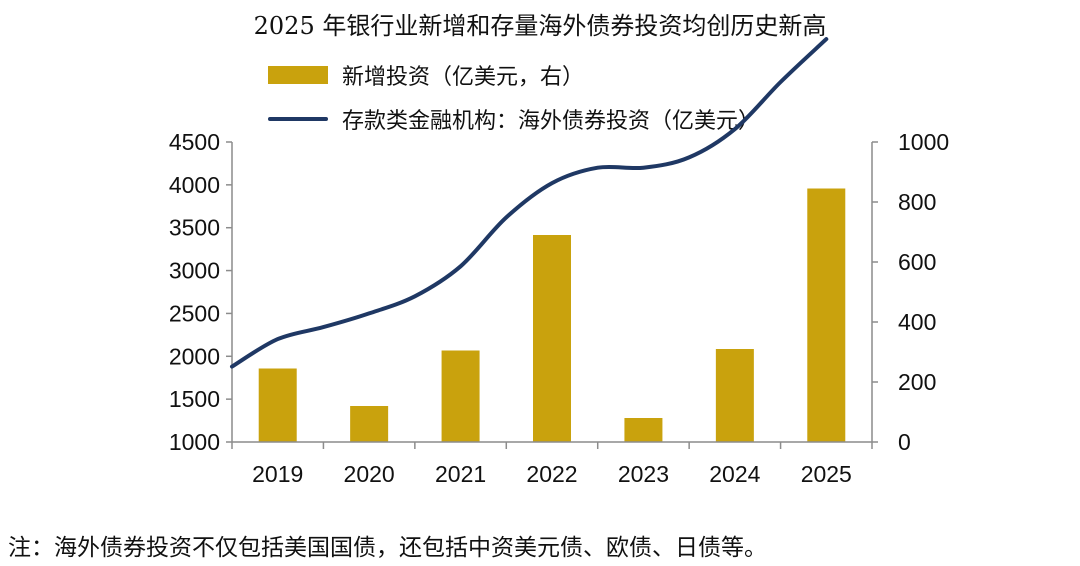 The width and height of the screenshot is (1080, 566). What do you see at coordinates (917, 322) in the screenshot?
I see `right-tick-label: 400` at bounding box center [917, 322].